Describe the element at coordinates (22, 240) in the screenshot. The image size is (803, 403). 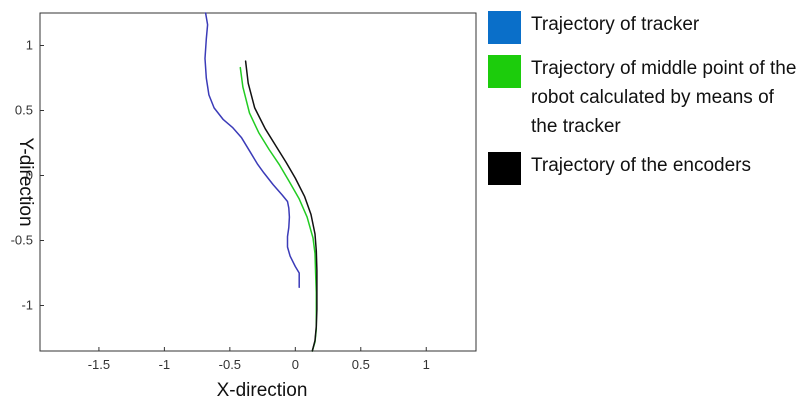
I see `y-tick-label: -0.5` at that location.